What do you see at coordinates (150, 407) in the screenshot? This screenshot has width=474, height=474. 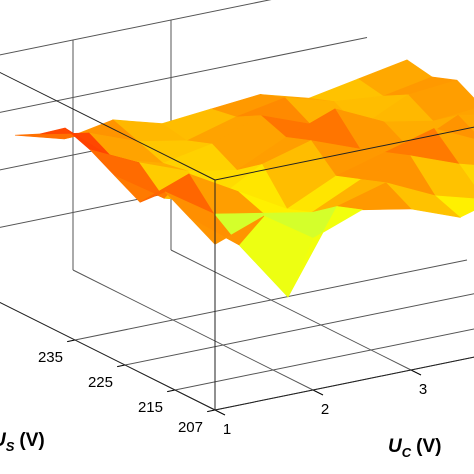 I see `y-tick-label: 215` at bounding box center [150, 407].